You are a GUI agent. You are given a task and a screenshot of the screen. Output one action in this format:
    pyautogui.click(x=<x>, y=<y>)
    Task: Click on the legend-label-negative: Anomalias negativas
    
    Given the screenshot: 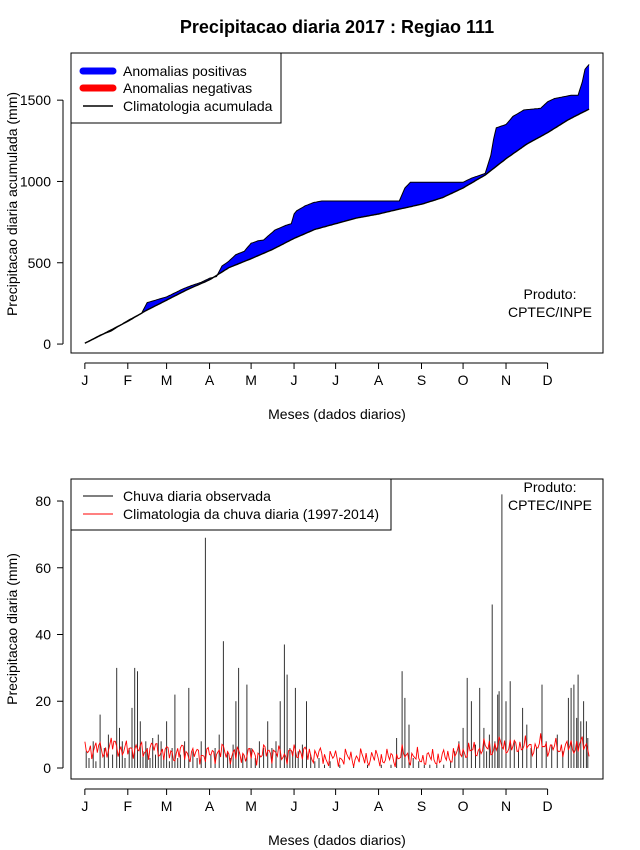 What is the action you would take?
    pyautogui.click(x=187, y=88)
    